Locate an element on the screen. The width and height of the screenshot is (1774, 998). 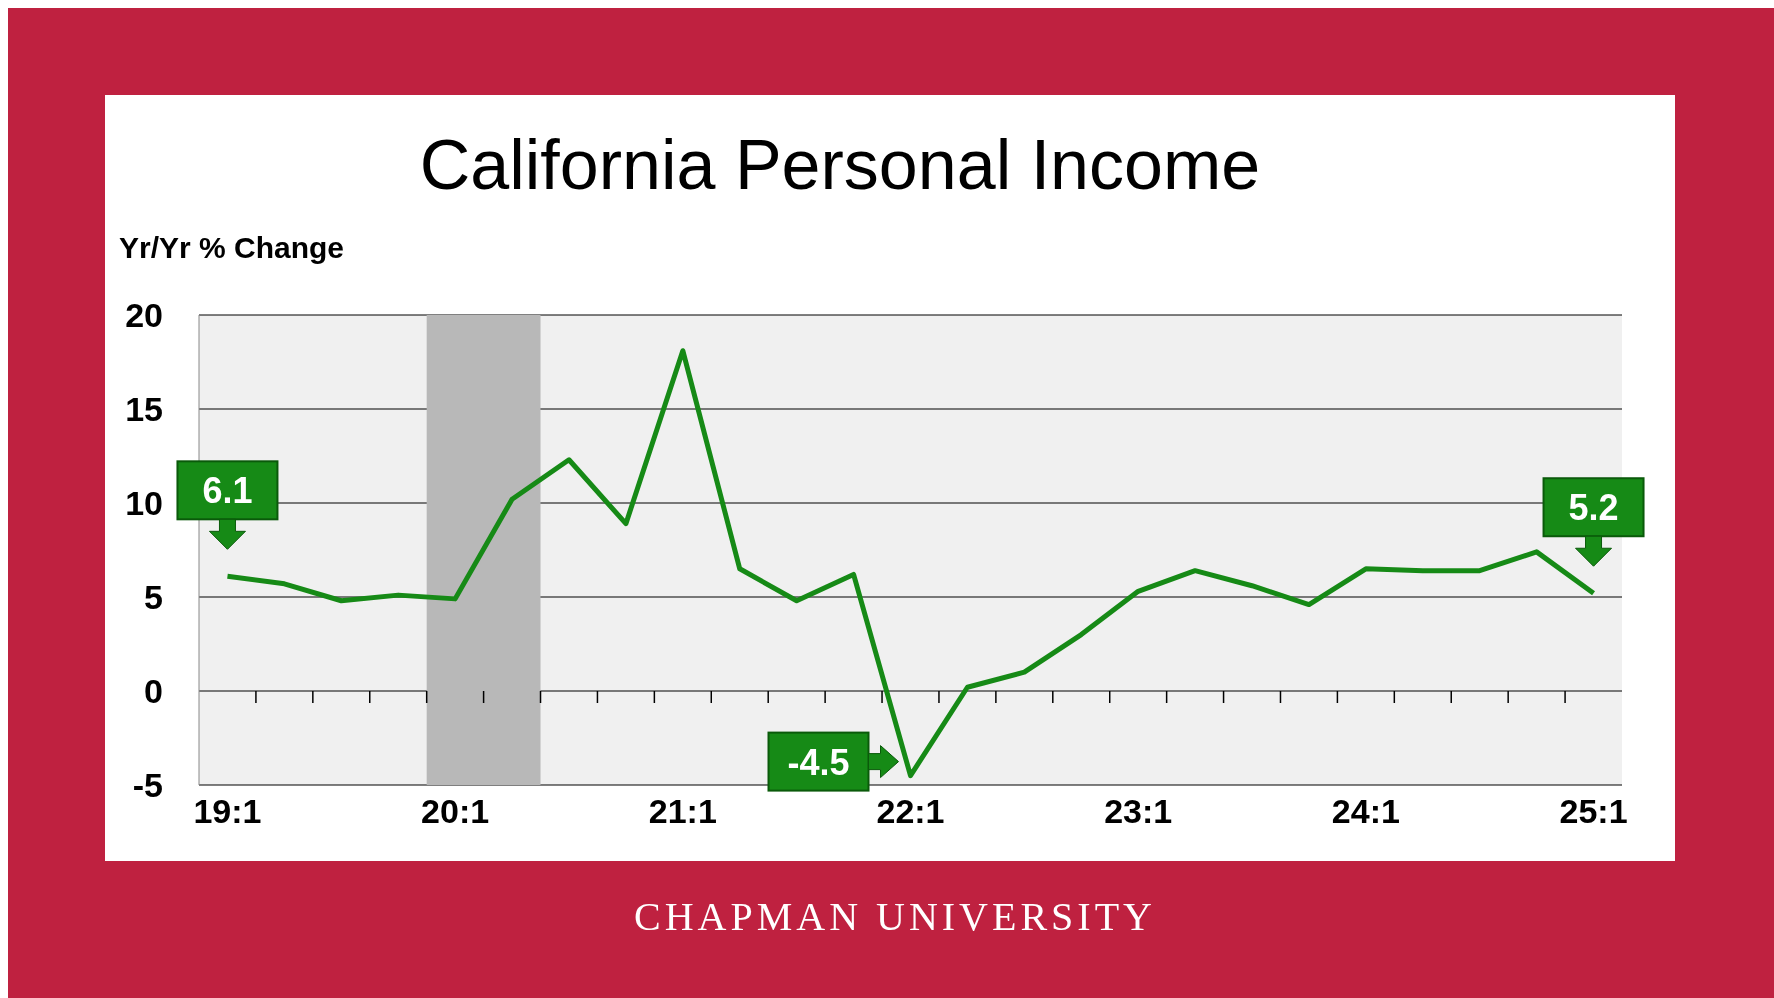
x-tick-label: 24:1 is located at coordinates (1365, 811).